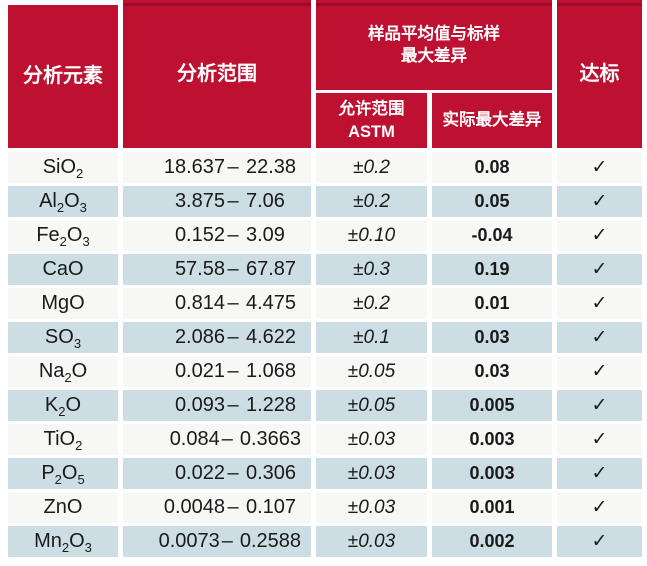 This screenshot has height=566, width=647. I want to click on element-cell: MgO, so click(63, 303).